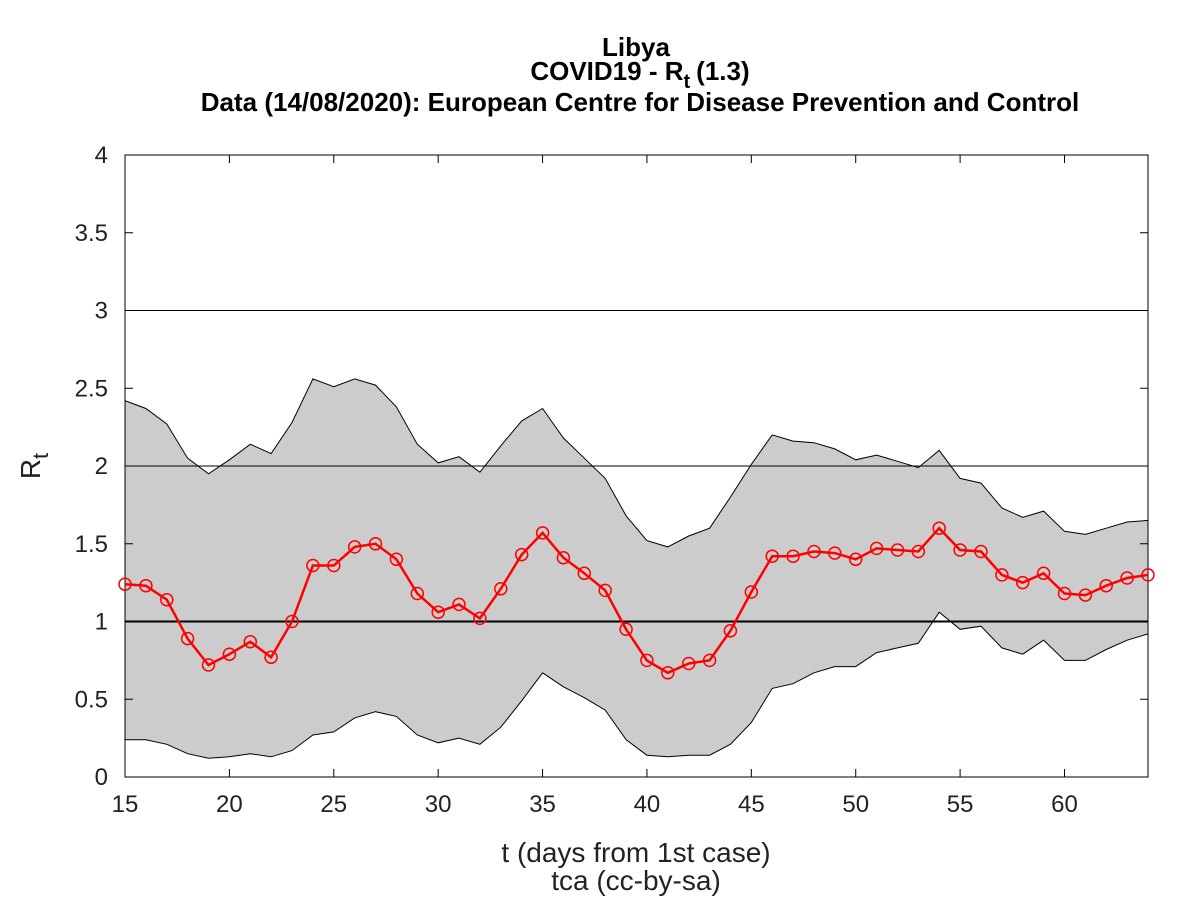 This screenshot has width=1200, height=900. I want to click on chart-title-metric-prefix: COVID19 - R, so click(606, 71).